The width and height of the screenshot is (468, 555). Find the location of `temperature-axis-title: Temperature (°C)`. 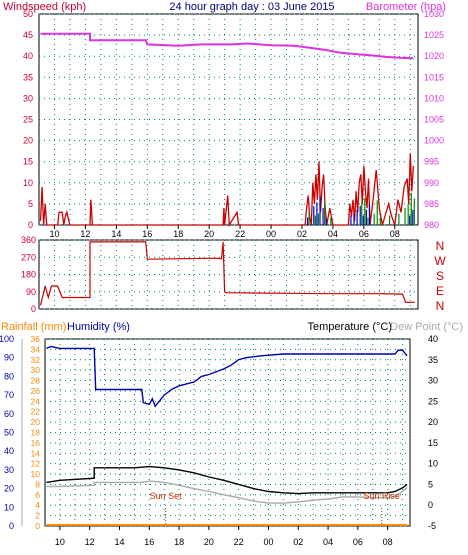

temperature-axis-title: Temperature (°C) is located at coordinates (350, 327).